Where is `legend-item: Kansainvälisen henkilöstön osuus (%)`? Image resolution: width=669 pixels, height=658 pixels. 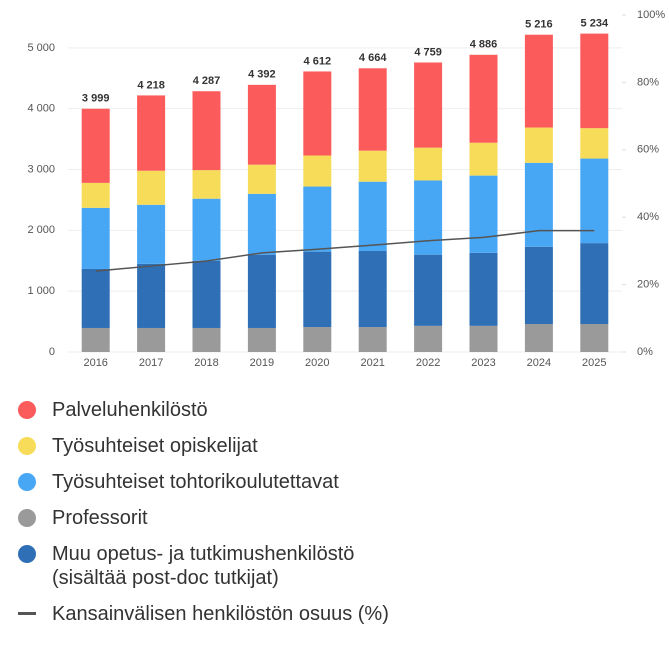 legend-item: Kansainvälisen henkilöstön osuus (%) is located at coordinates (203, 614).